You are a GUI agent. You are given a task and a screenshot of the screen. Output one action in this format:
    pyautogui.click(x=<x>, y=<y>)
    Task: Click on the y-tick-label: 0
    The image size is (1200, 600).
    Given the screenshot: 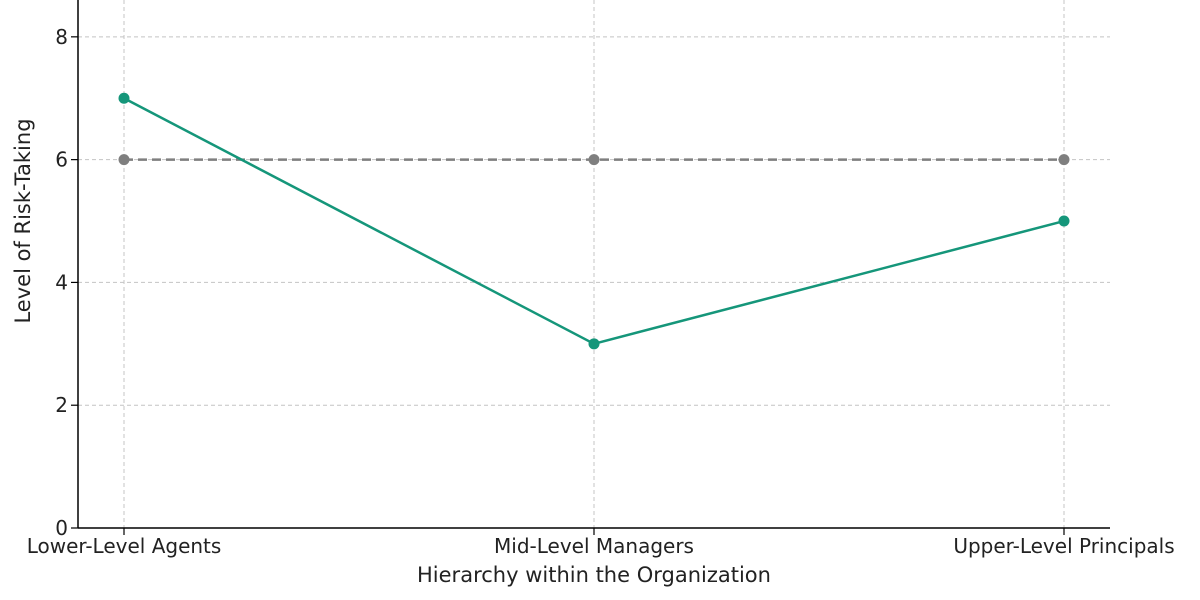 What is the action you would take?
    pyautogui.click(x=61, y=528)
    